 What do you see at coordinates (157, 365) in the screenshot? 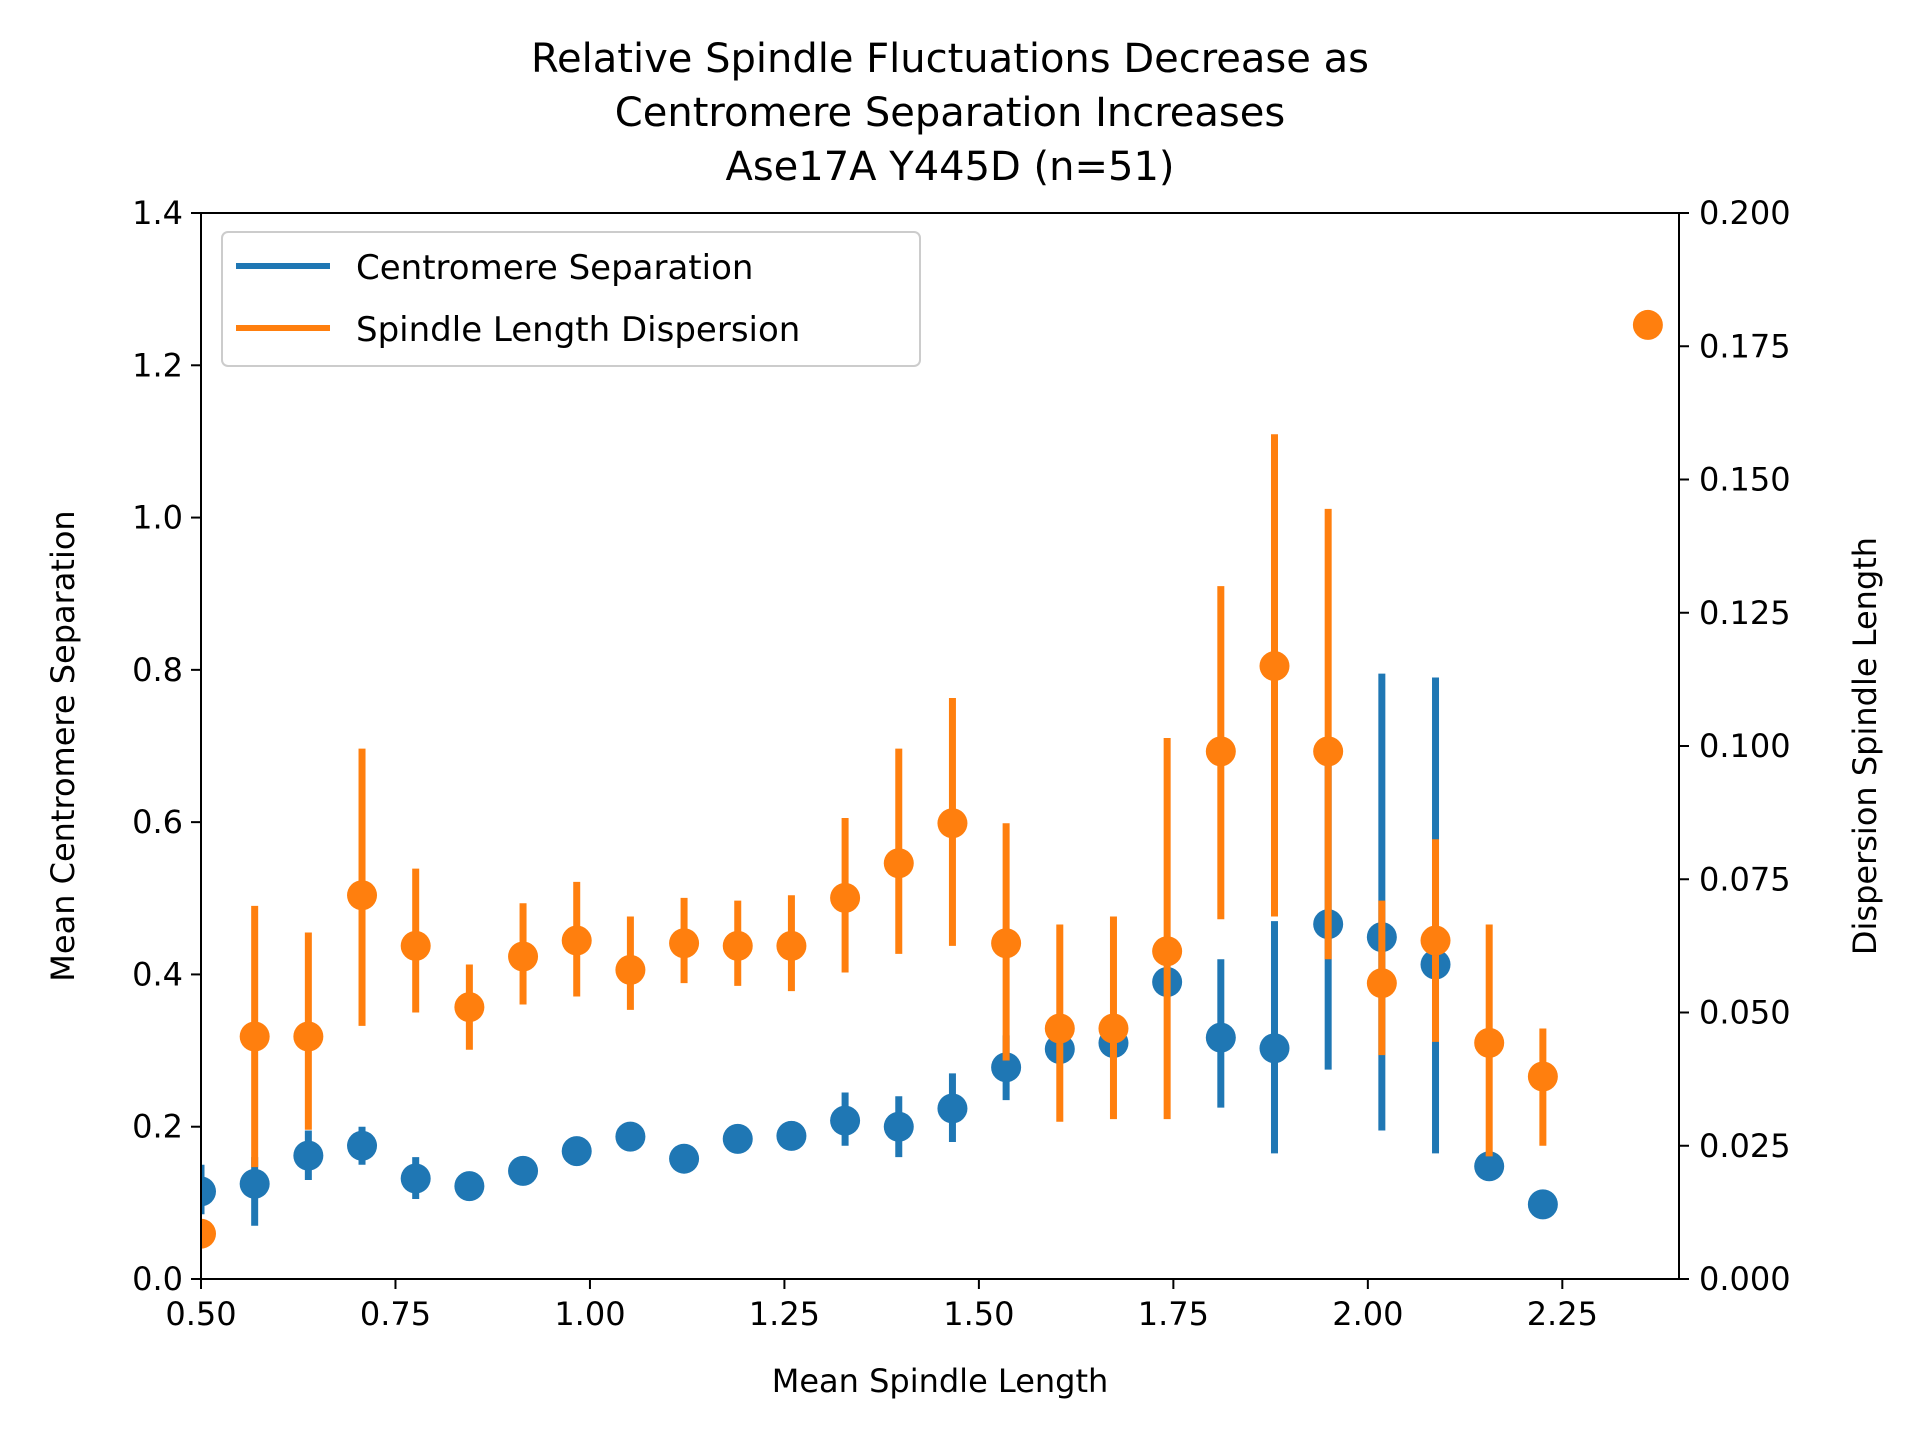
I see `left-y-tick-label: 1.2` at bounding box center [157, 365].